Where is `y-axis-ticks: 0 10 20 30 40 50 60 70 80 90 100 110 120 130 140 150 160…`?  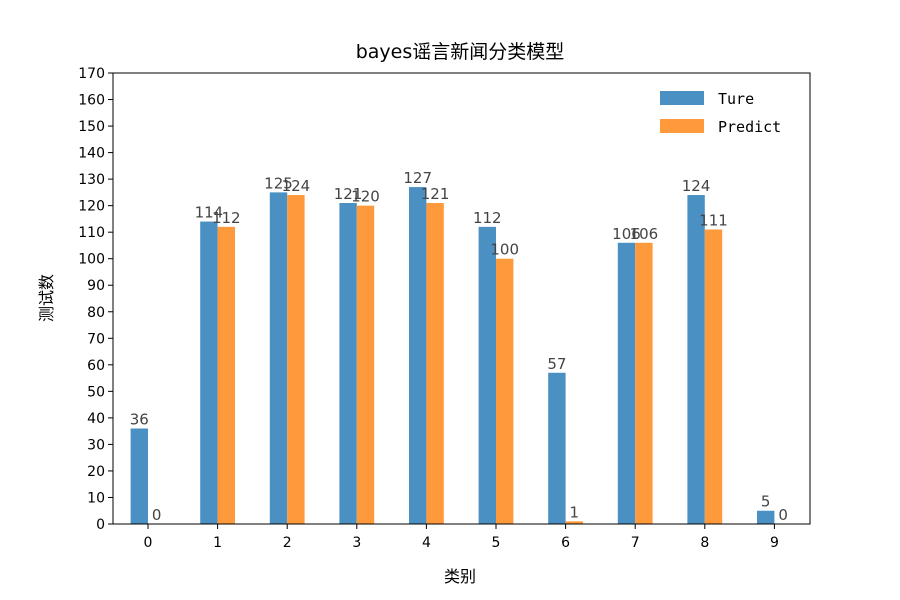
y-axis-ticks: 0 10 20 30 40 50 60 70 80 90 100 110 120 130 140 150 160… is located at coordinates (95, 299).